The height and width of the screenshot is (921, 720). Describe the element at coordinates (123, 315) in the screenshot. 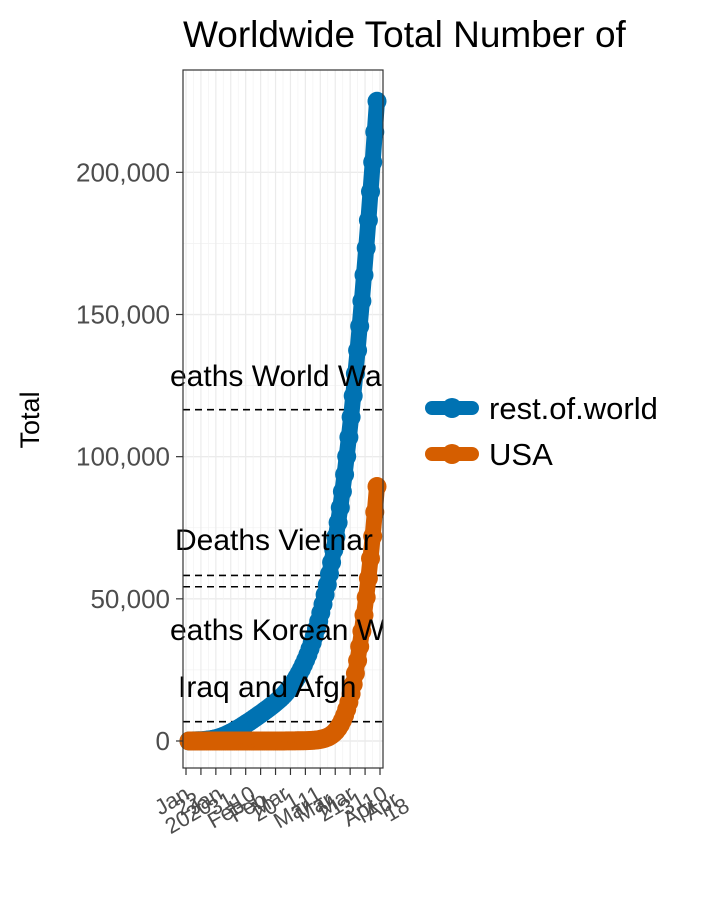

I see `y-tick-label: 150,000` at that location.